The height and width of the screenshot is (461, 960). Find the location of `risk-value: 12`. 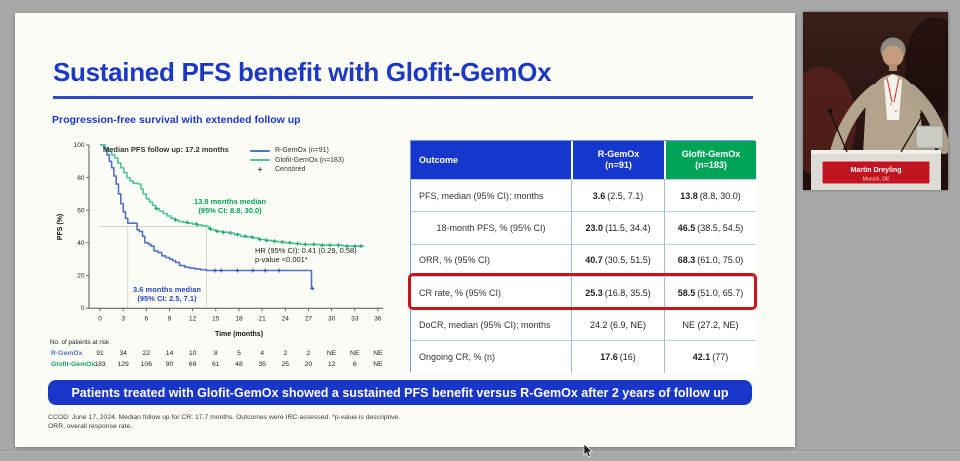

risk-value: 12 is located at coordinates (332, 364).